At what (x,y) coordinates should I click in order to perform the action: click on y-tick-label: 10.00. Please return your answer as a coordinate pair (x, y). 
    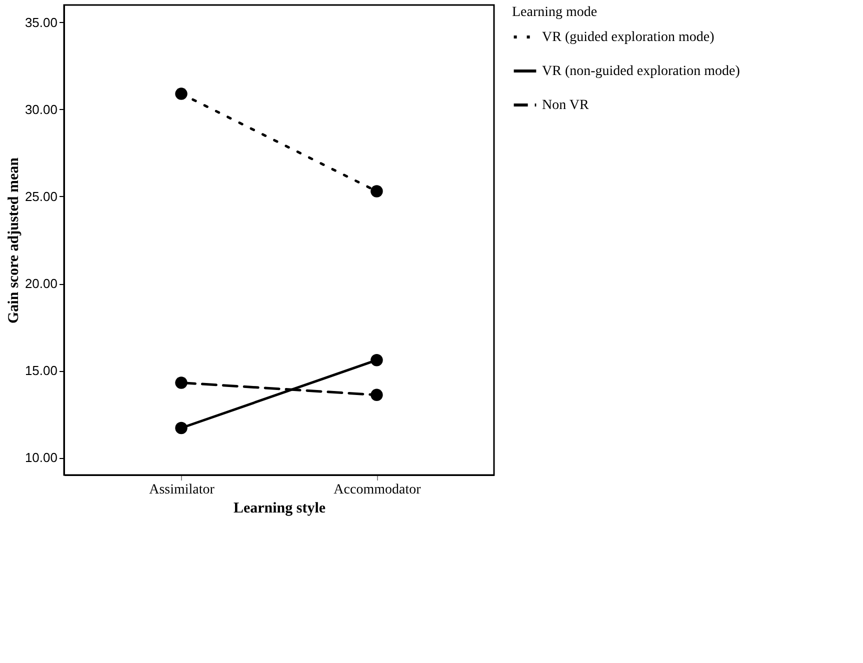
    Looking at the image, I should click on (41, 458).